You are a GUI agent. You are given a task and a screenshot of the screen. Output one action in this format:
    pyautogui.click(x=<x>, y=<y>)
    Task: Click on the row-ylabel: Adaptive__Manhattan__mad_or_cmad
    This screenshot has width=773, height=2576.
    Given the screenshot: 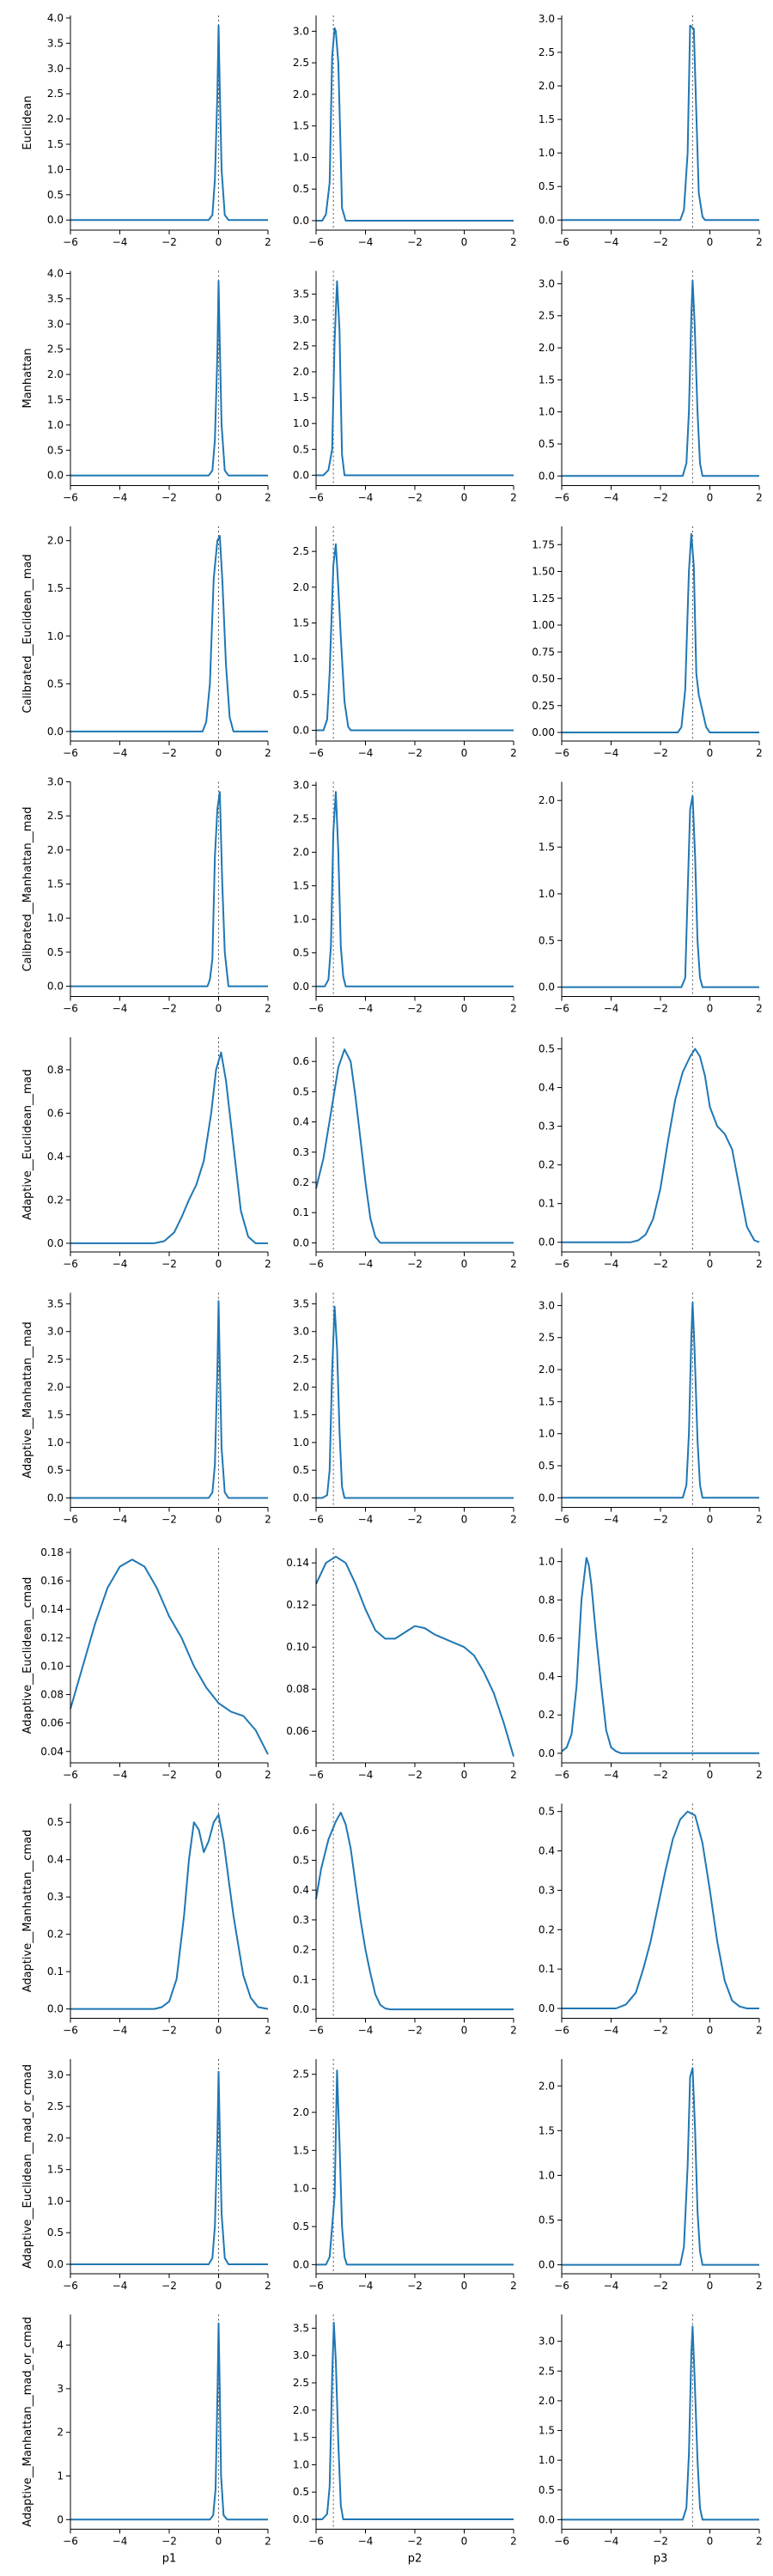 What is the action you would take?
    pyautogui.click(x=27, y=2422)
    